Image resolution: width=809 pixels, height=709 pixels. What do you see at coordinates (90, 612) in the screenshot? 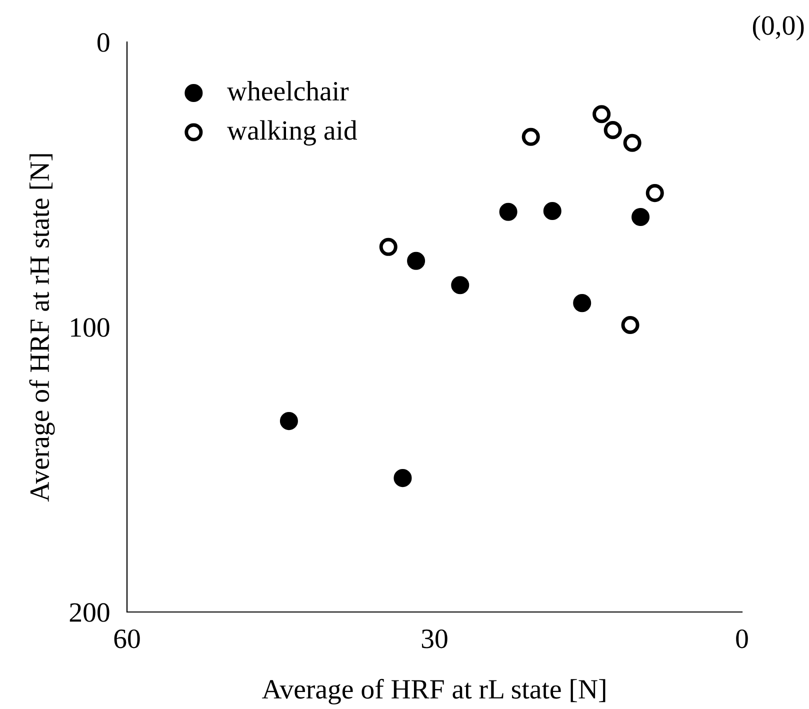
I see `y-tick-label: 200` at bounding box center [90, 612].